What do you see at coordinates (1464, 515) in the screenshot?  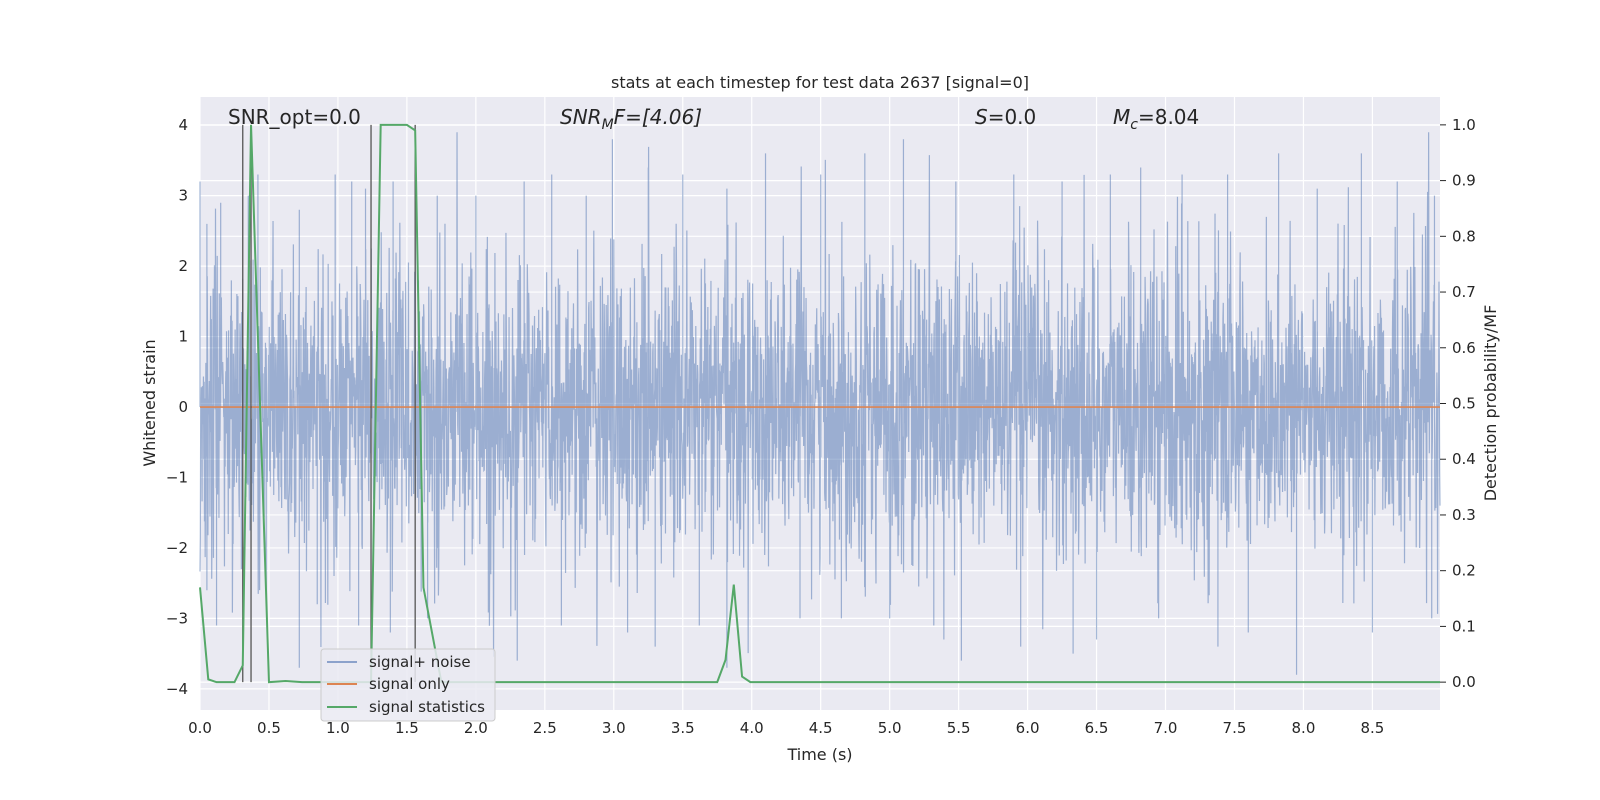 I see `y2-tick-label-3: 0.3` at bounding box center [1464, 515].